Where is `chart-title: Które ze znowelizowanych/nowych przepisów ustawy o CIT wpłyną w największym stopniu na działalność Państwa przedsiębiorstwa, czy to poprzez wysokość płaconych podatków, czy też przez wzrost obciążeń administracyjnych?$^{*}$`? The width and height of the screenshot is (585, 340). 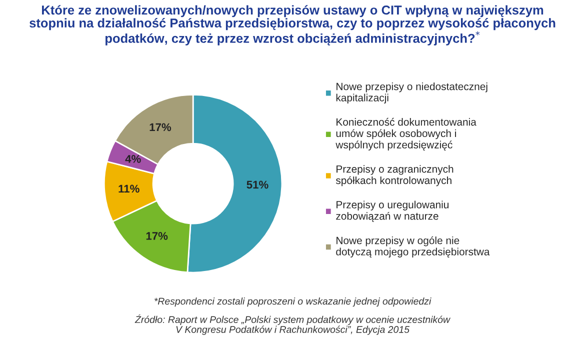
chart-title: Które ze znowelizowanych/nowych przepisów ustawy o CIT wpłyną w największym stopniu na działalność Państwa przedsiębiorstwa, czy to poprzez wysokość płaconych podatków, czy też przez wzrost obciążeń administracyjnych?$^{*}$ is located at coordinates (293, 25).